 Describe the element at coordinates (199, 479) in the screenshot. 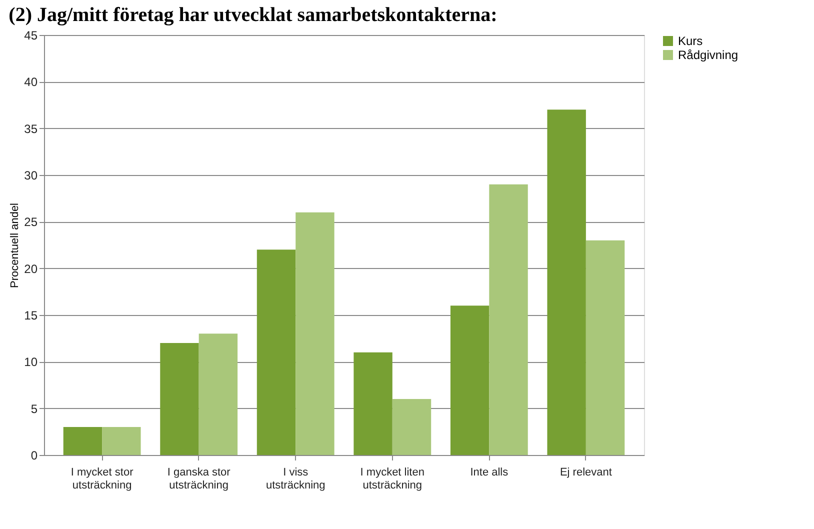

I see `x-tick-label: I ganska stor utsträckning` at that location.